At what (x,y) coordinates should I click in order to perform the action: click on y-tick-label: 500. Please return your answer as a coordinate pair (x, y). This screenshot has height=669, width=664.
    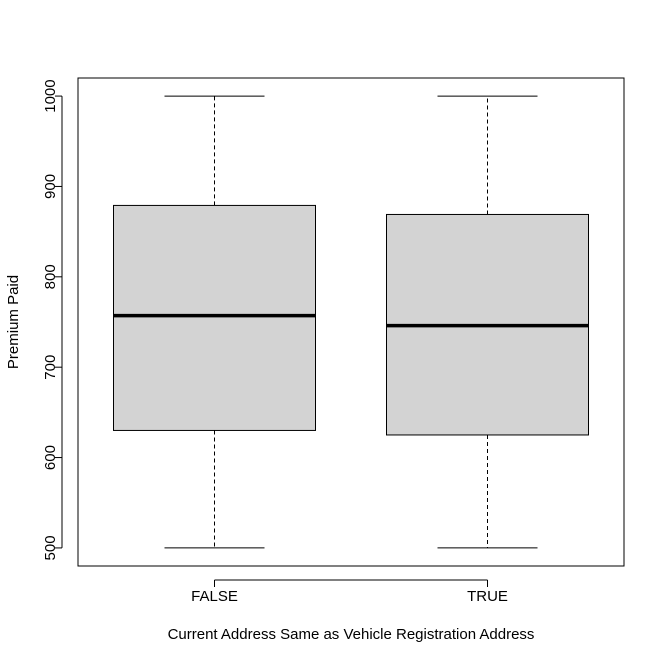
    Looking at the image, I should click on (50, 547).